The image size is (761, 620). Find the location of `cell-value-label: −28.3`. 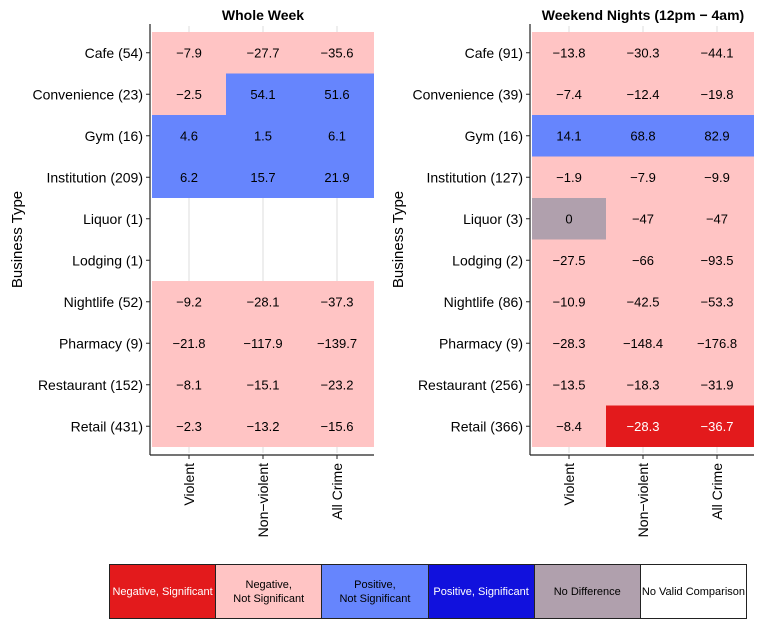

cell-value-label: −28.3 is located at coordinates (643, 426).